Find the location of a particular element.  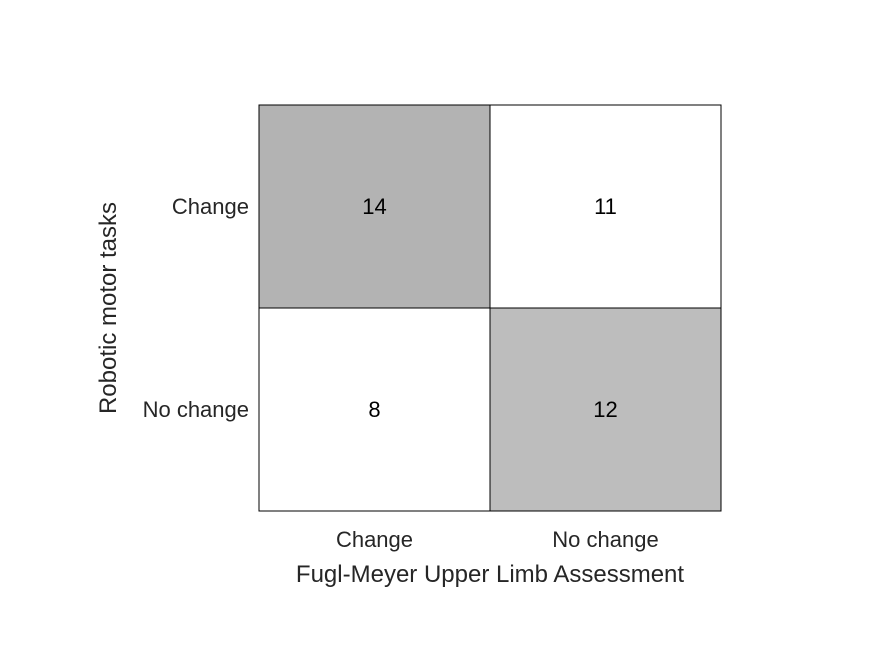

matrix-cell-no-change-no-change is located at coordinates (605, 409).